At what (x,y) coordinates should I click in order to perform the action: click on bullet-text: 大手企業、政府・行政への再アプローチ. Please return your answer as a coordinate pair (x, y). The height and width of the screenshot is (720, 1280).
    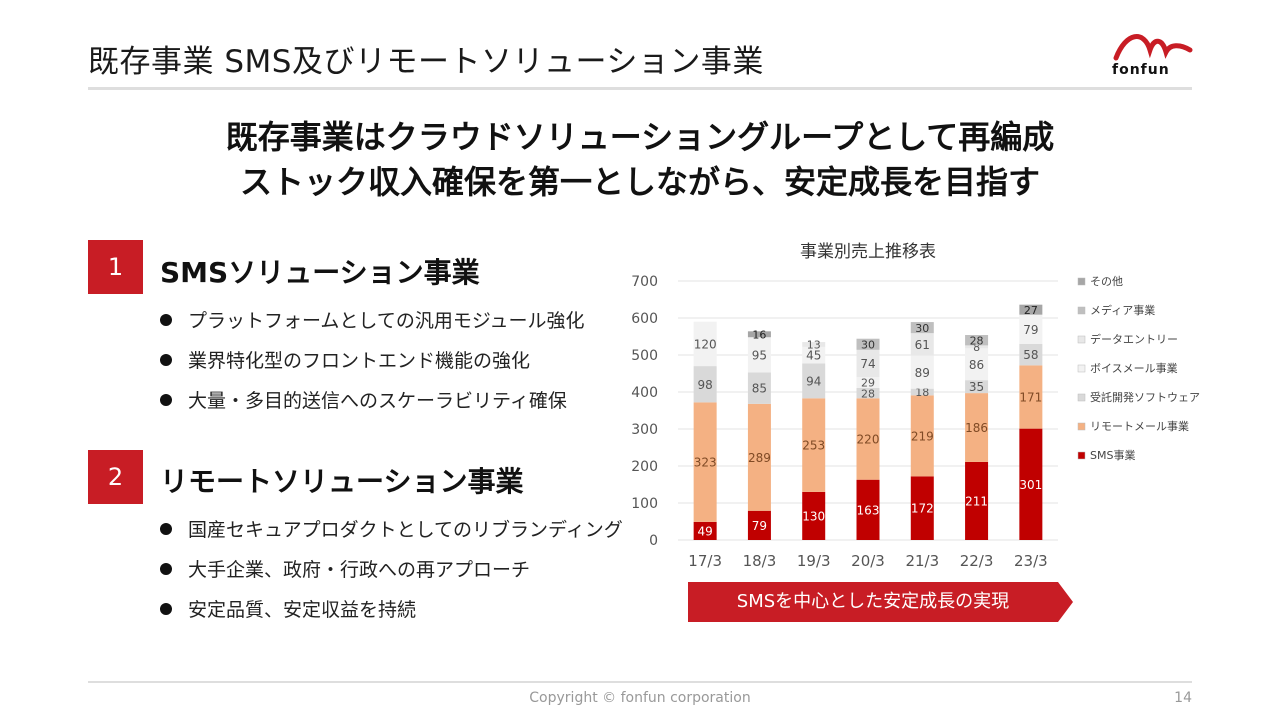
    Looking at the image, I should click on (359, 570).